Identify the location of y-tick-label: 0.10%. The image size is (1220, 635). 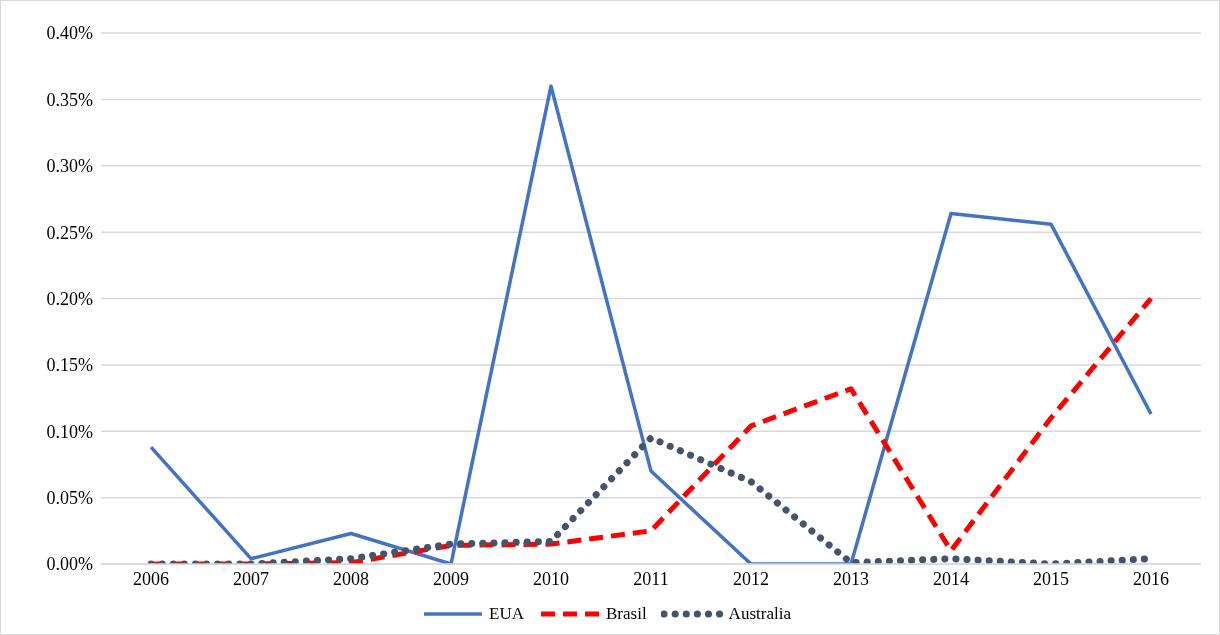
(69, 431).